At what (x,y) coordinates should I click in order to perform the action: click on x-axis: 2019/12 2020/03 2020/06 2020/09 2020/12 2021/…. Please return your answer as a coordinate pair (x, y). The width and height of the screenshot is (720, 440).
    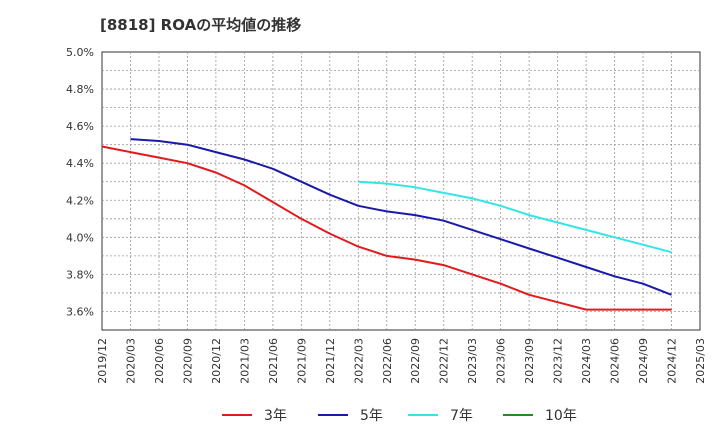
    Looking at the image, I should click on (401, 361).